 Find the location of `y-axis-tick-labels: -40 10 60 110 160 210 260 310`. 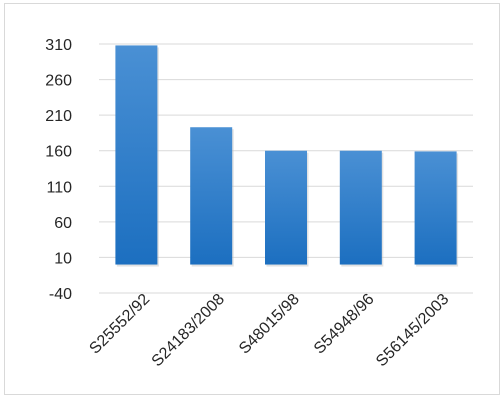

y-axis-tick-labels: -40 10 60 110 160 210 260 310 is located at coordinates (58, 170).